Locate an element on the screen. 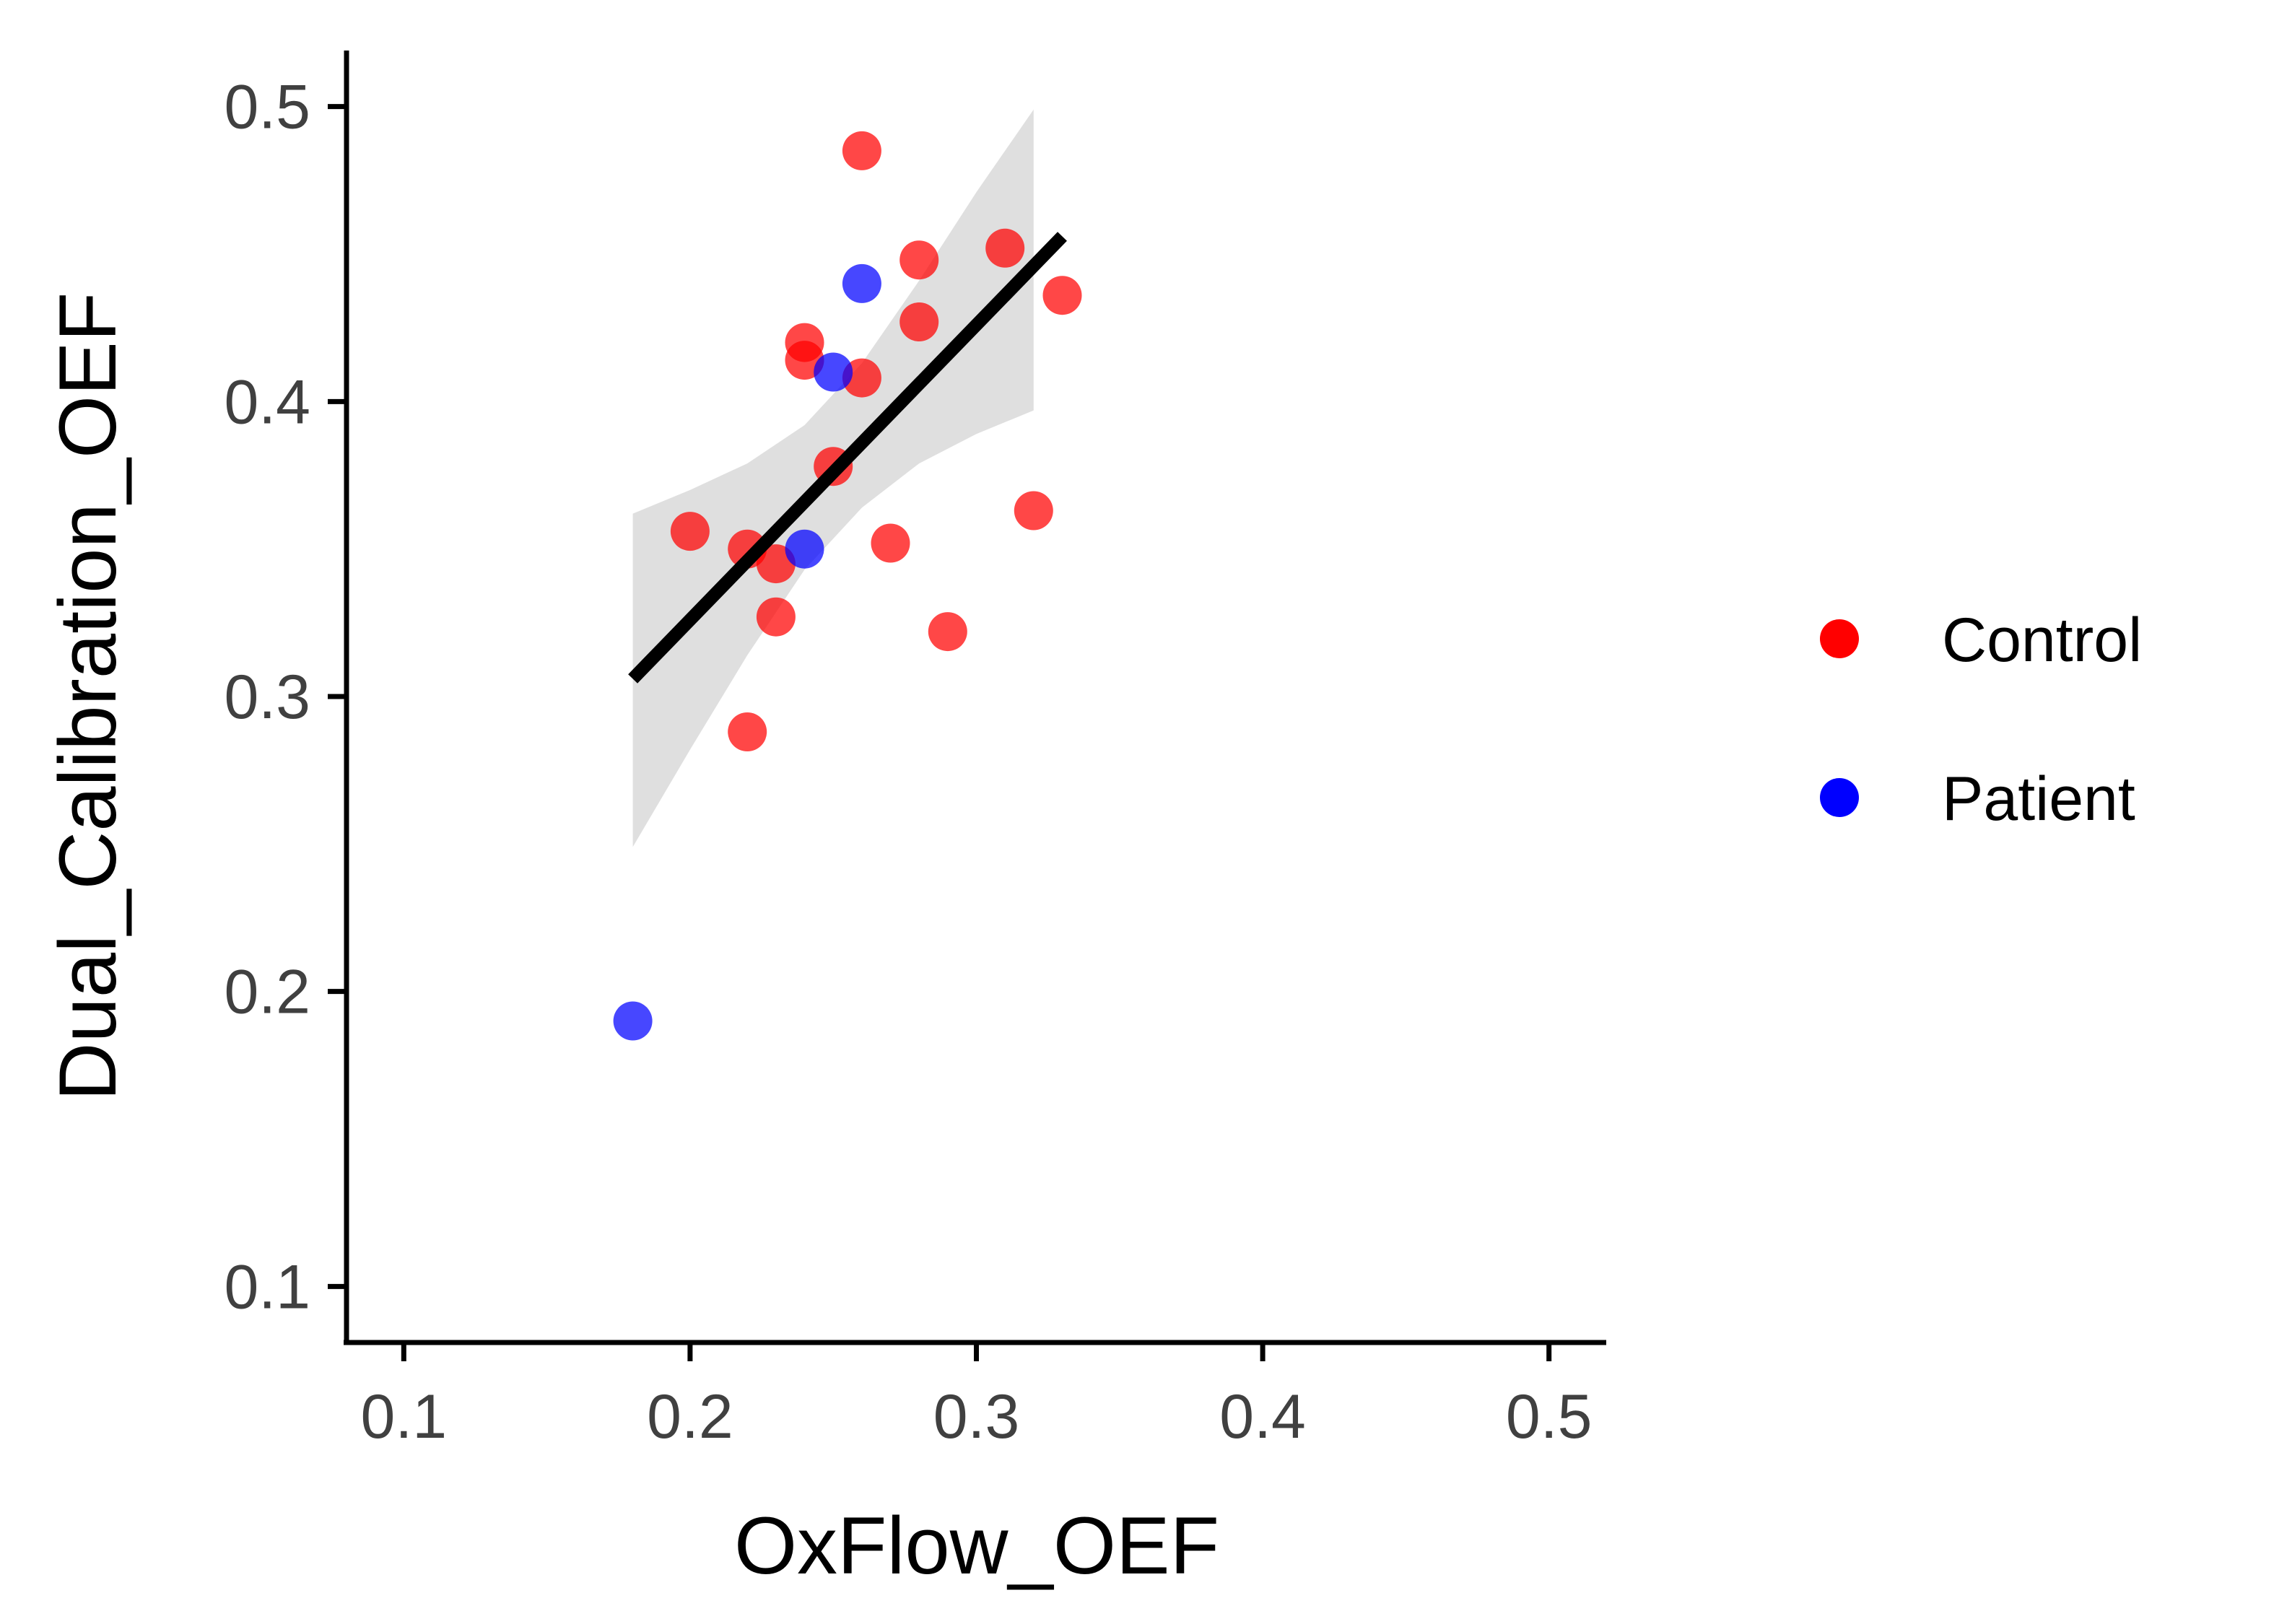  legend-label-control: Control is located at coordinates (2042, 640).